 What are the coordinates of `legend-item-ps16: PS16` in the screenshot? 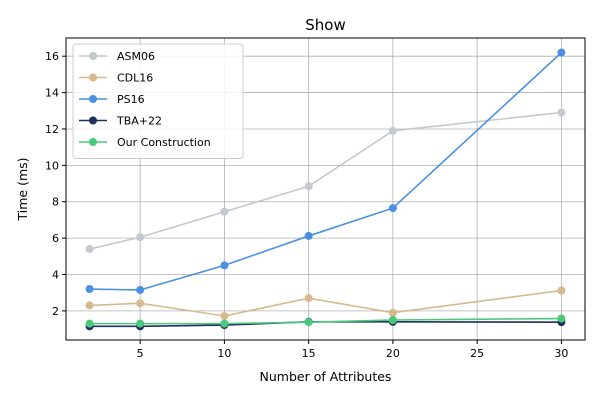 It's located at (112, 99).